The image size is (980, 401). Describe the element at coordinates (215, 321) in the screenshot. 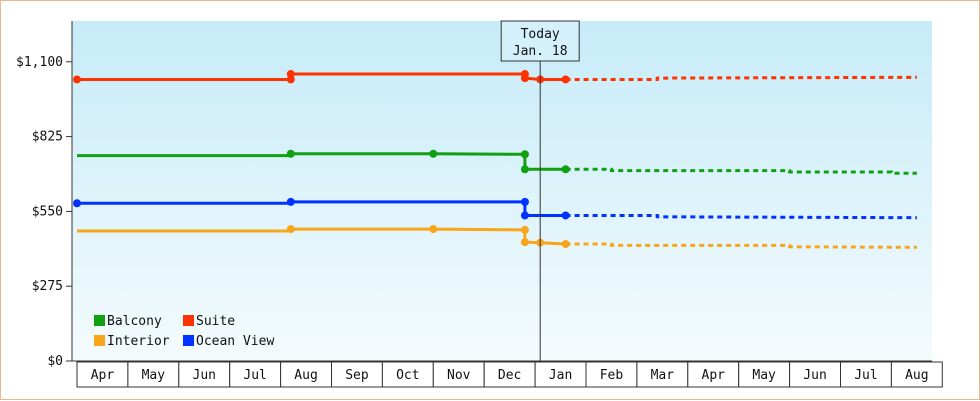

I see `legend-label: Suite` at that location.